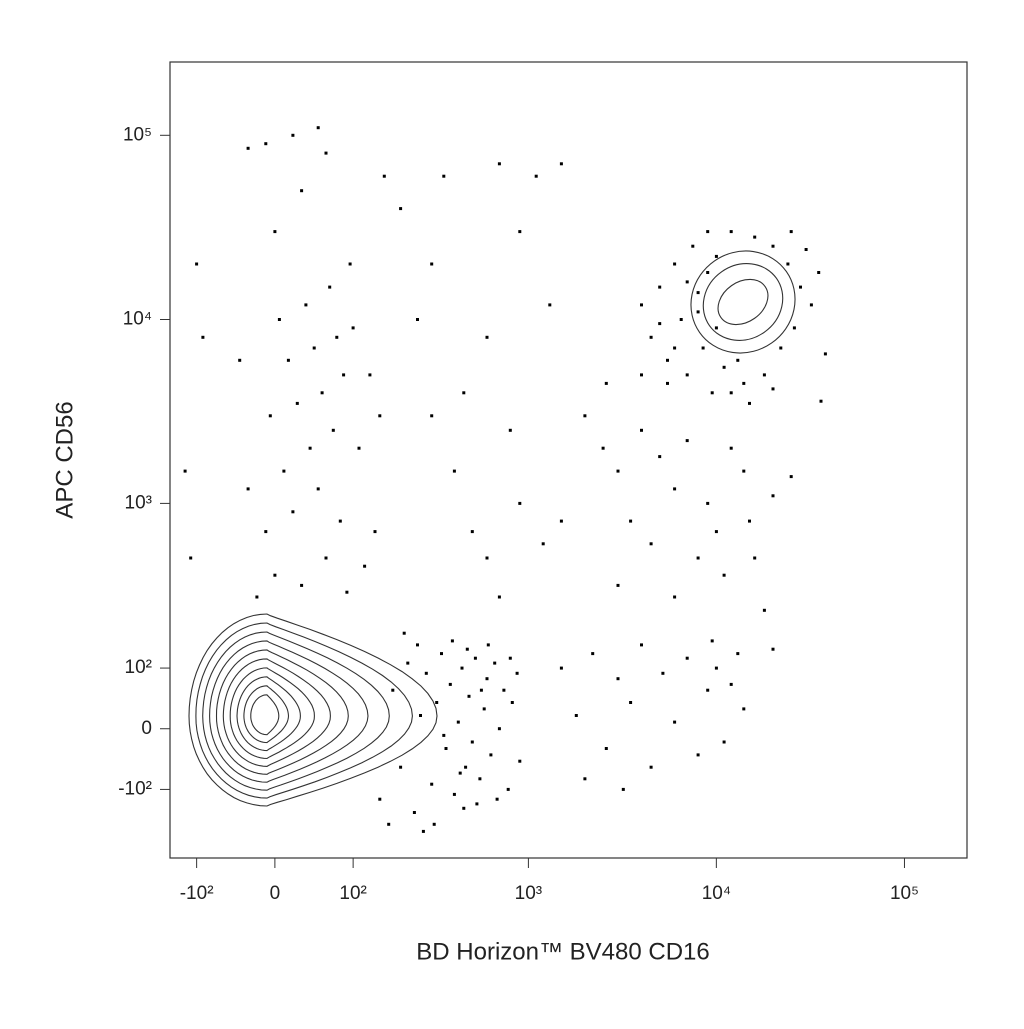 The height and width of the screenshot is (1029, 1024). Describe the element at coordinates (716, 893) in the screenshot. I see `x-tick-label: 10⁴` at that location.